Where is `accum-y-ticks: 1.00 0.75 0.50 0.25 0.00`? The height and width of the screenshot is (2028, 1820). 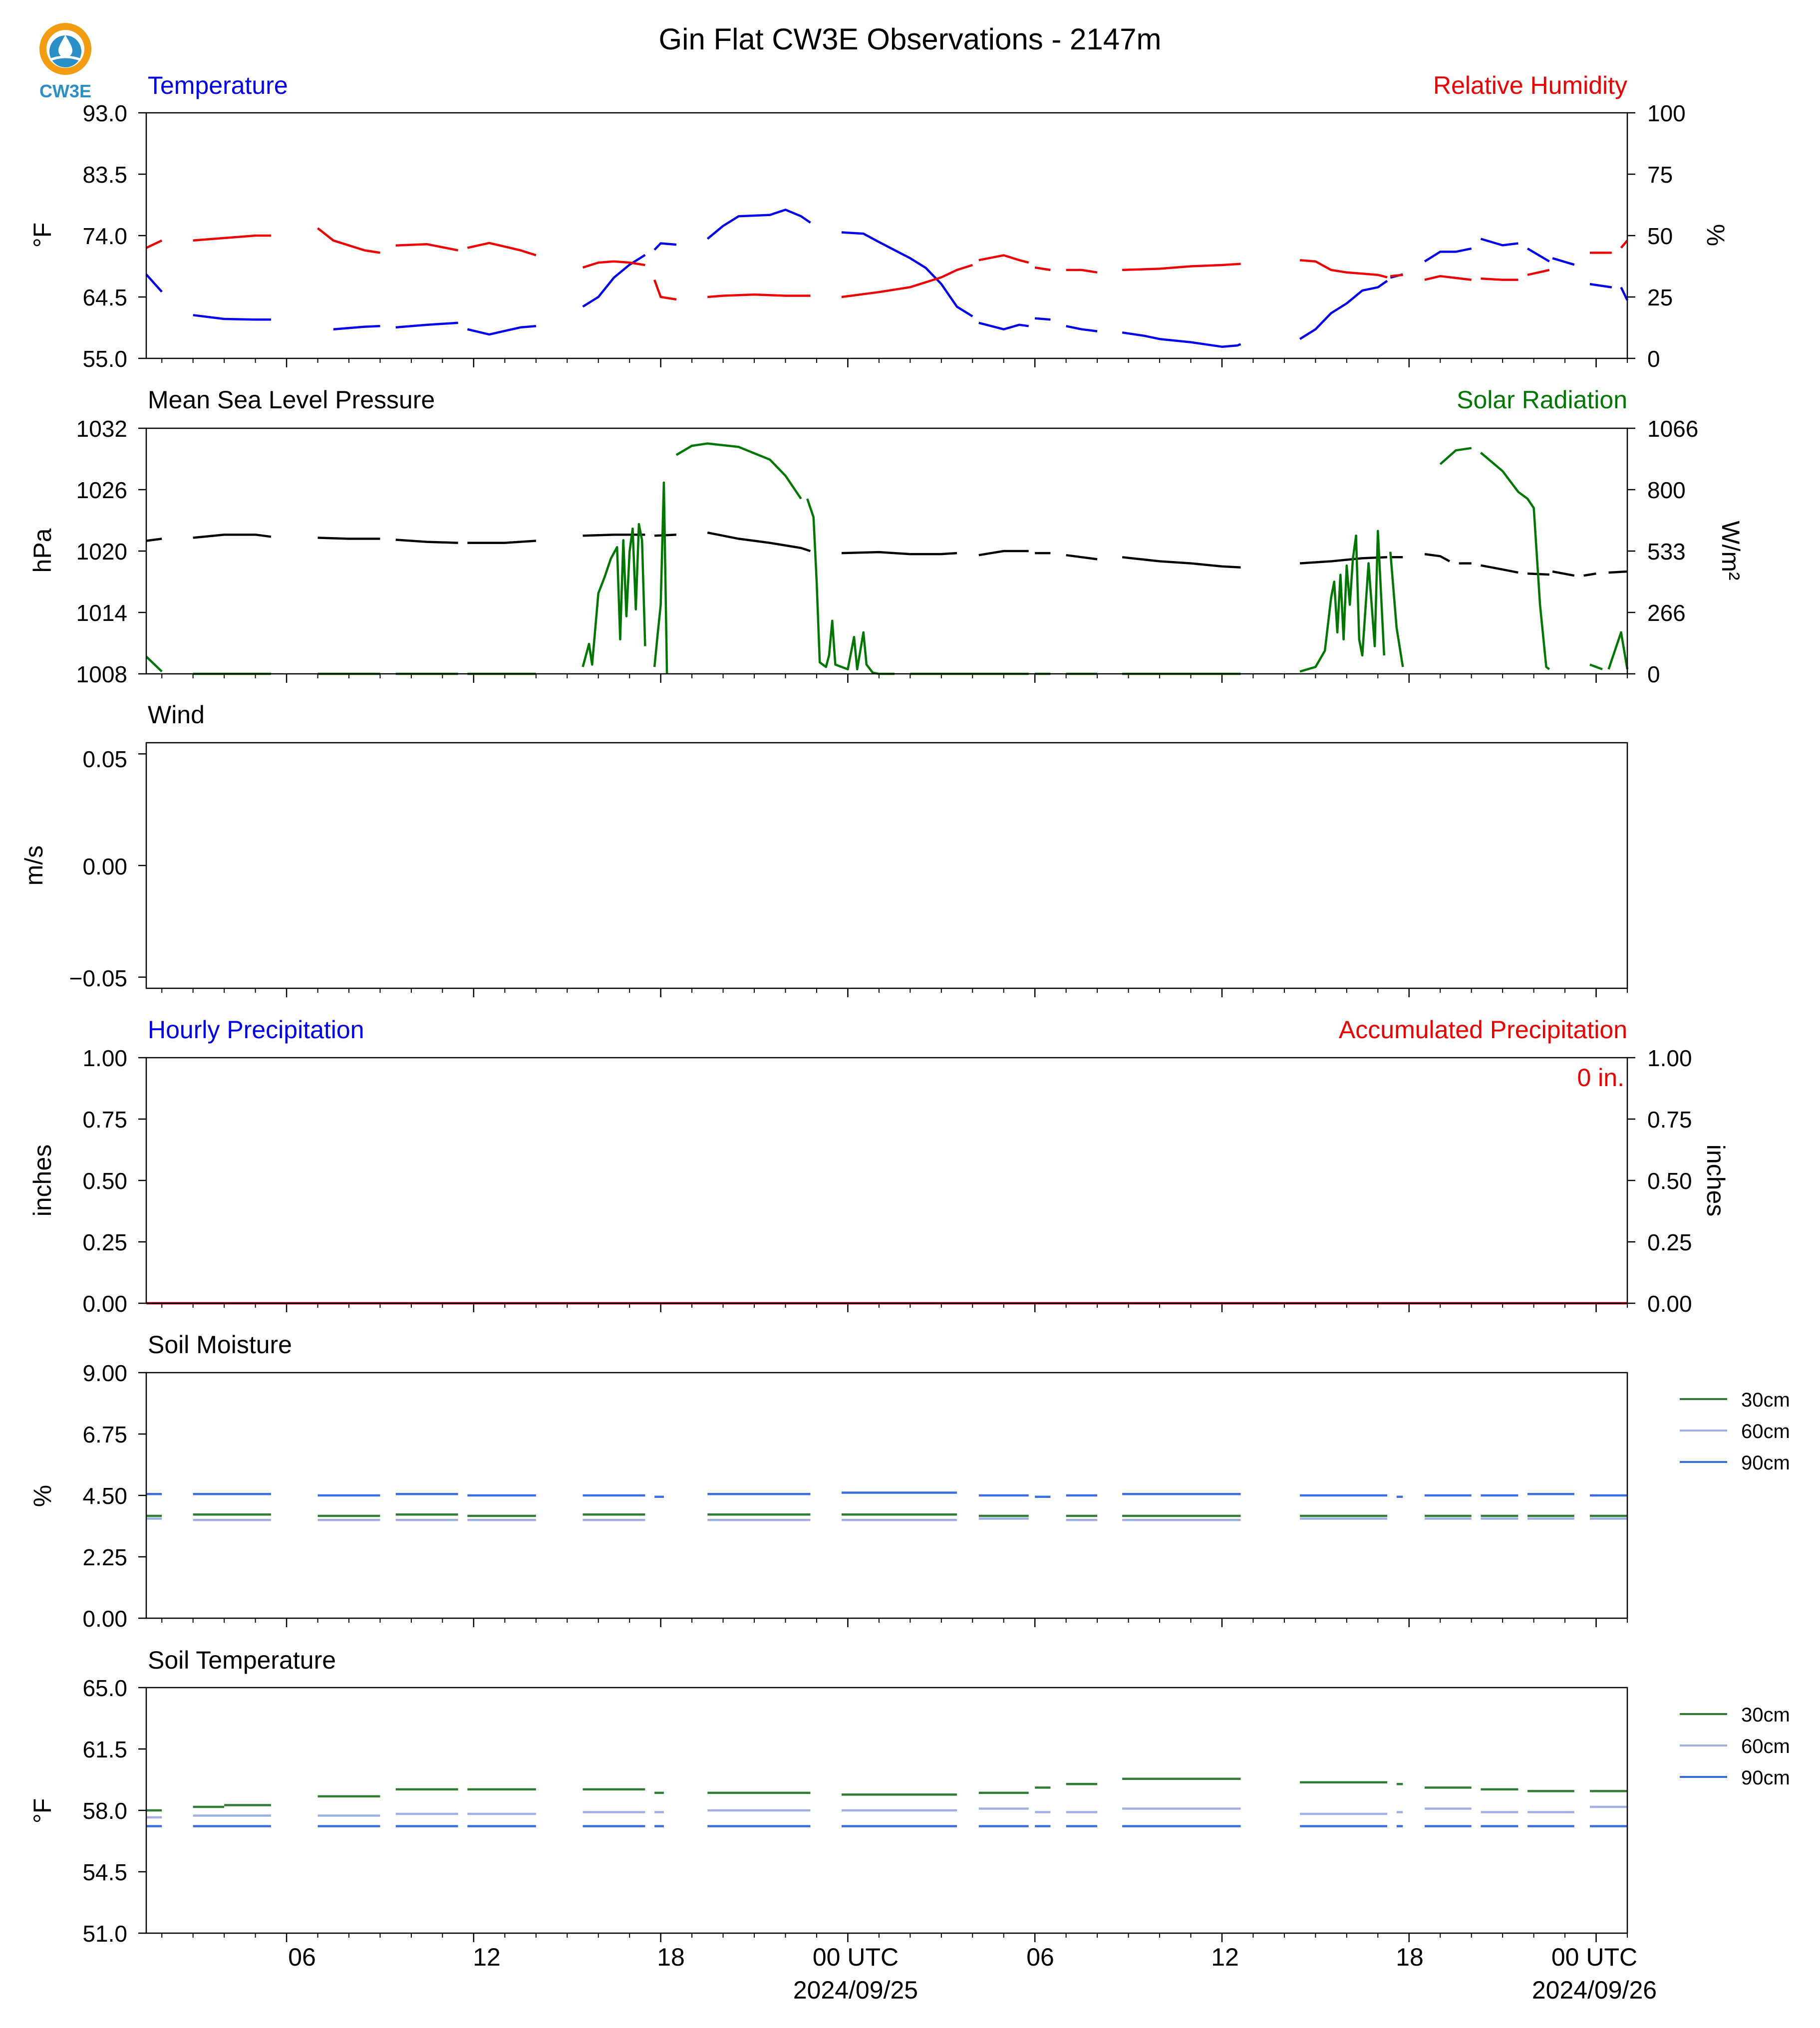 accum-y-ticks: 1.00 0.75 0.50 0.25 0.00 is located at coordinates (1669, 1181).